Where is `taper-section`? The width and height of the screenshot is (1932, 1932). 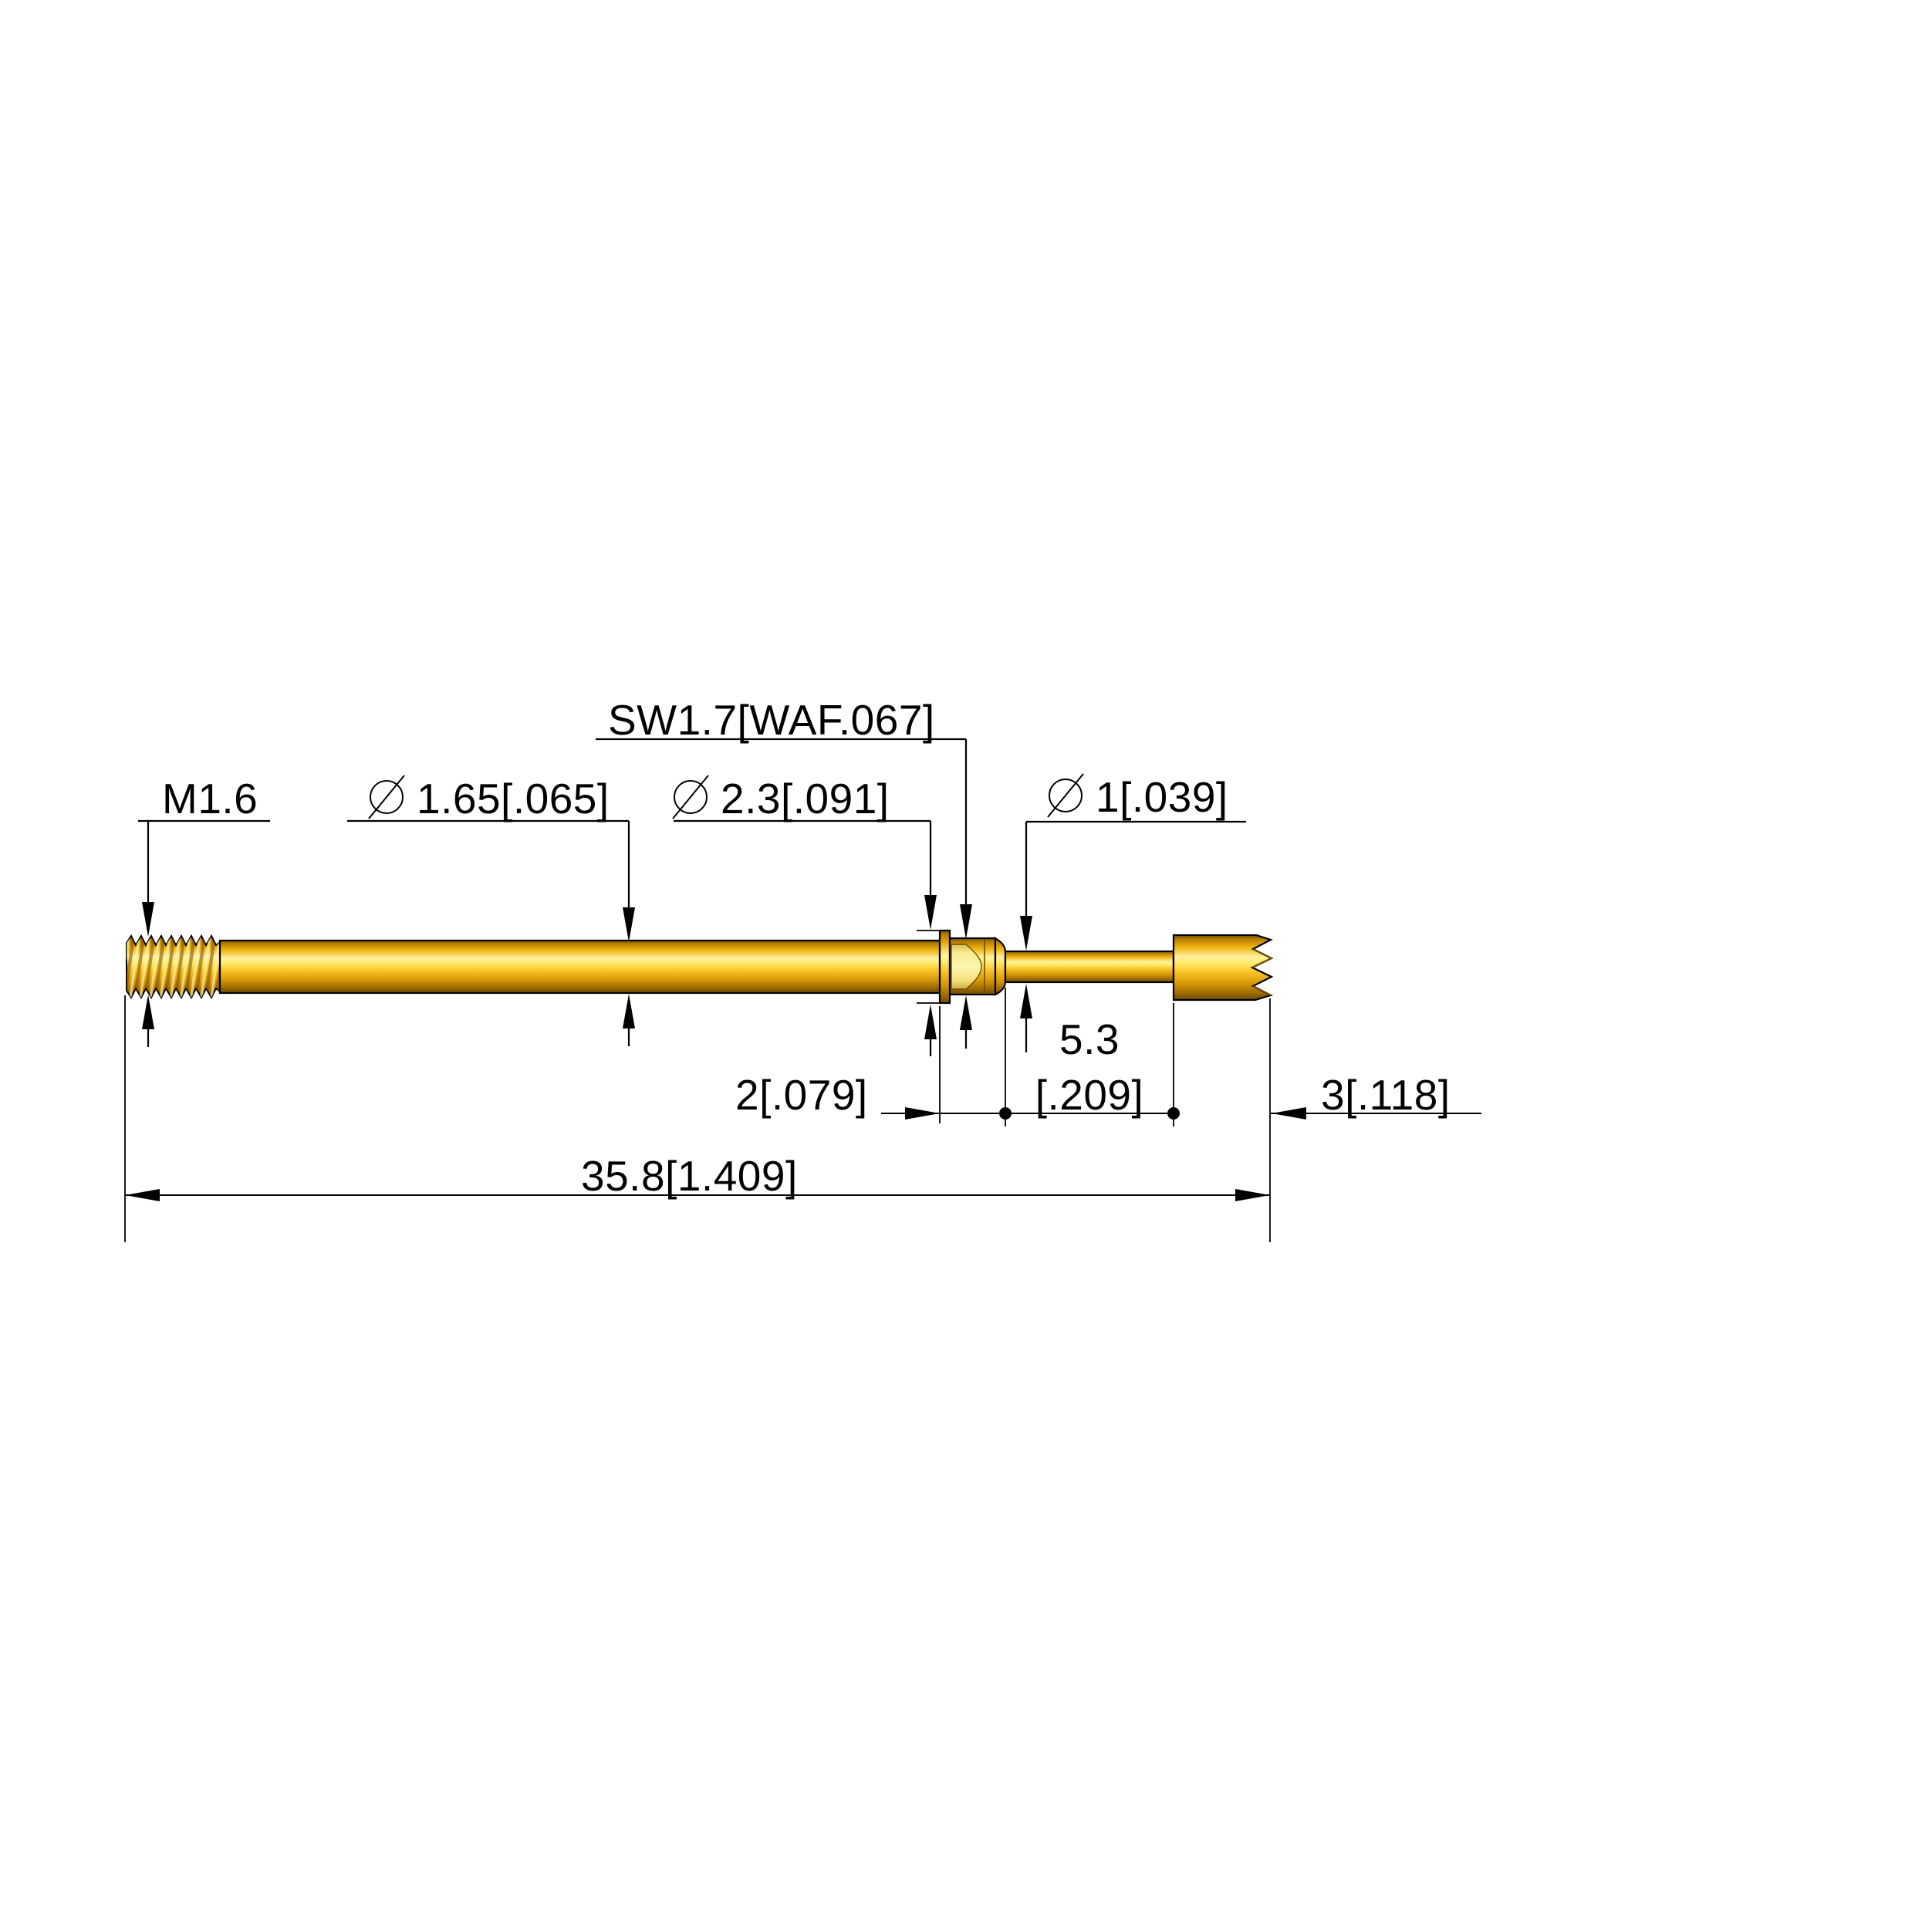 taper-section is located at coordinates (1000, 966).